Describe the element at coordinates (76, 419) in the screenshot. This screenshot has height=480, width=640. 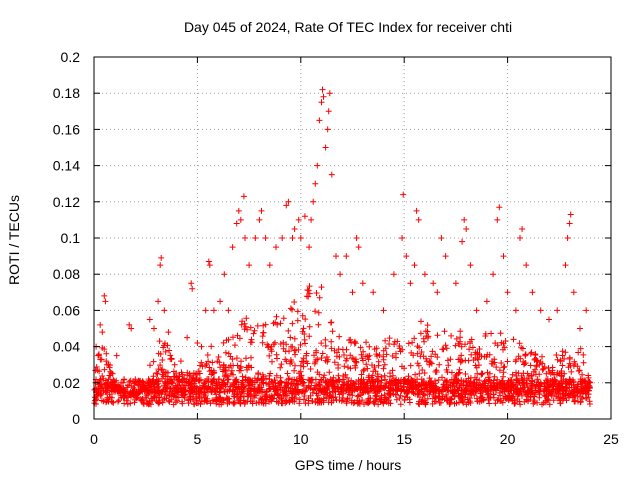
I see `y-tick-label: 0` at that location.